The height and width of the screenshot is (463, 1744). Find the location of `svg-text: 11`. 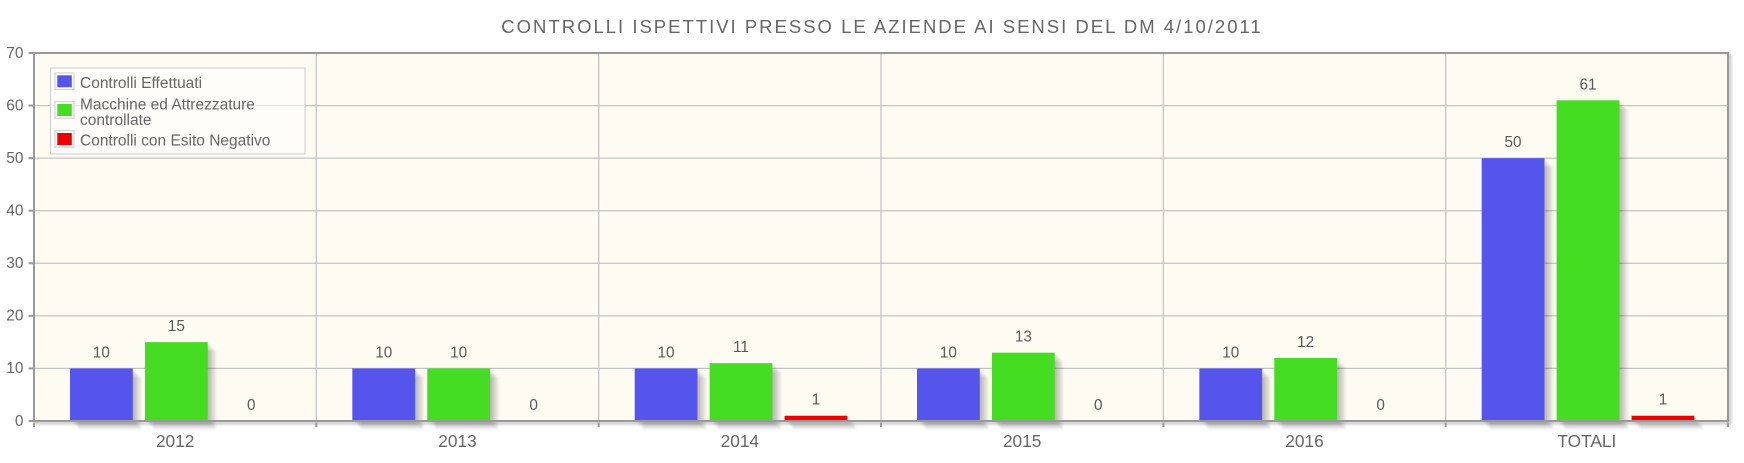

svg-text: 11 is located at coordinates (741, 347).